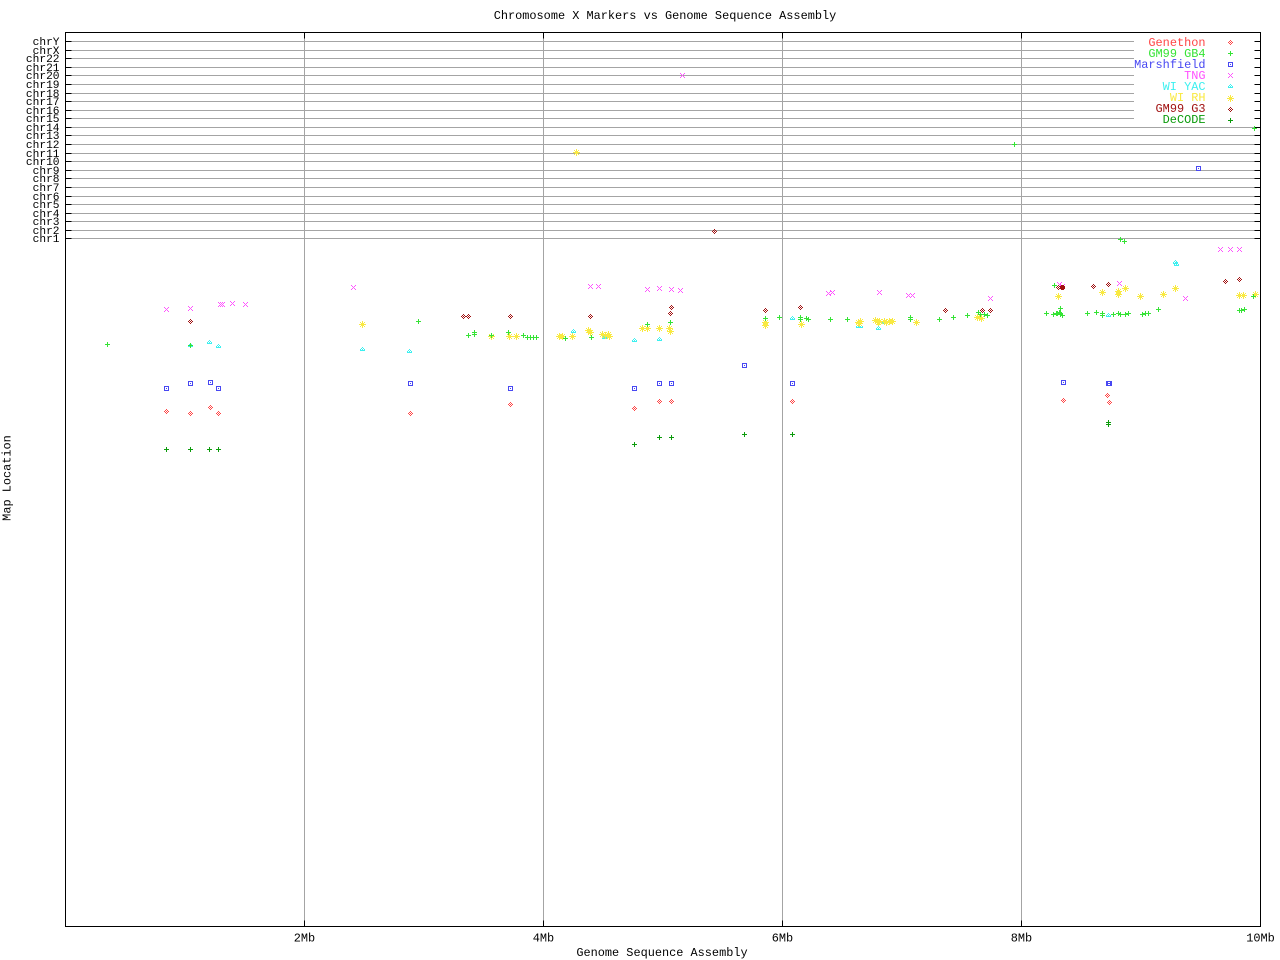 This screenshot has height=960, width=1280. I want to click on svg-text: WI RH, so click(1188, 98).